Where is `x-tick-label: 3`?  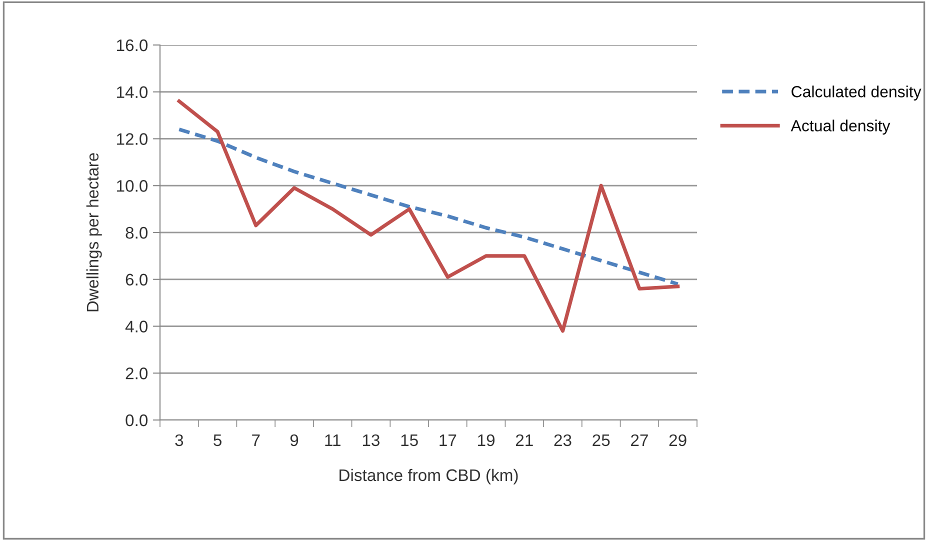
x-tick-label: 3 is located at coordinates (179, 440).